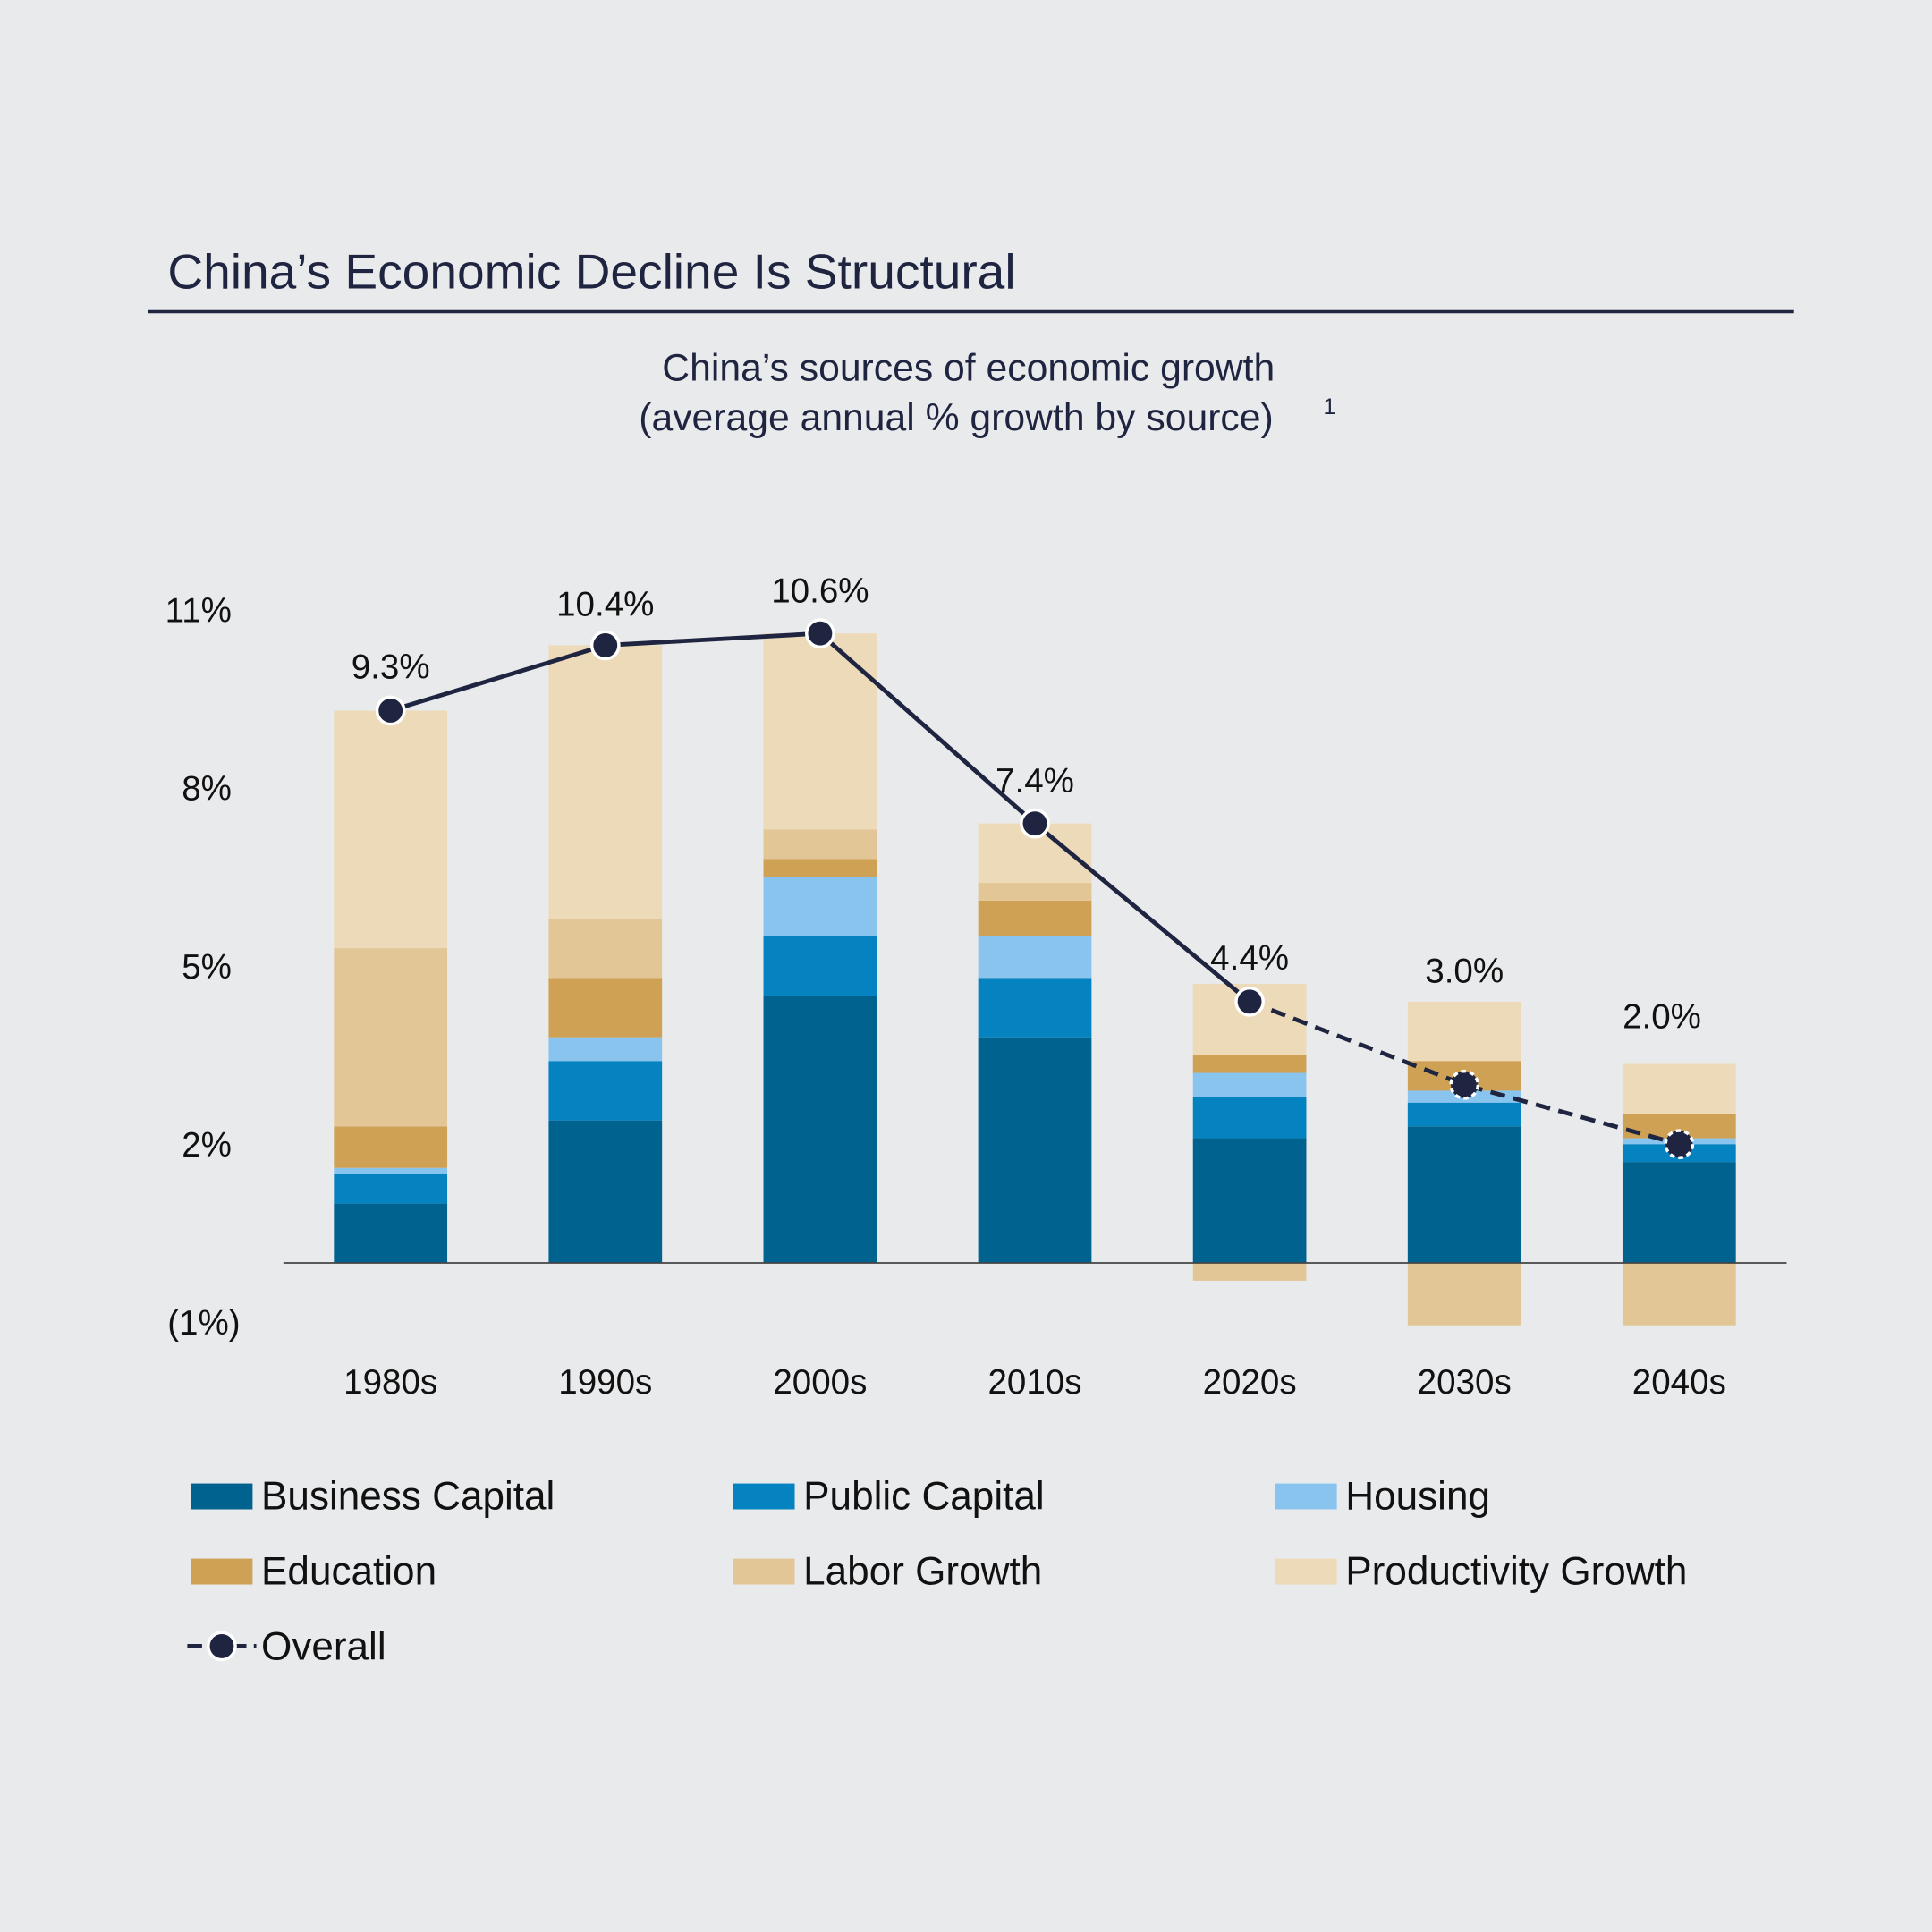 This screenshot has height=1932, width=1932. What do you see at coordinates (198, 610) in the screenshot?
I see `y-tick-label: 11%` at bounding box center [198, 610].